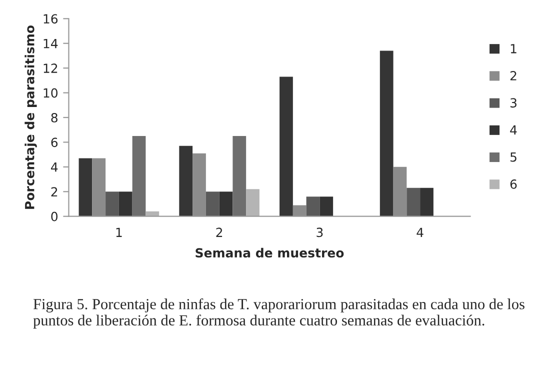 Image resolution: width=550 pixels, height=373 pixels. What do you see at coordinates (54, 191) in the screenshot?
I see `y-tick-label: 2` at bounding box center [54, 191].